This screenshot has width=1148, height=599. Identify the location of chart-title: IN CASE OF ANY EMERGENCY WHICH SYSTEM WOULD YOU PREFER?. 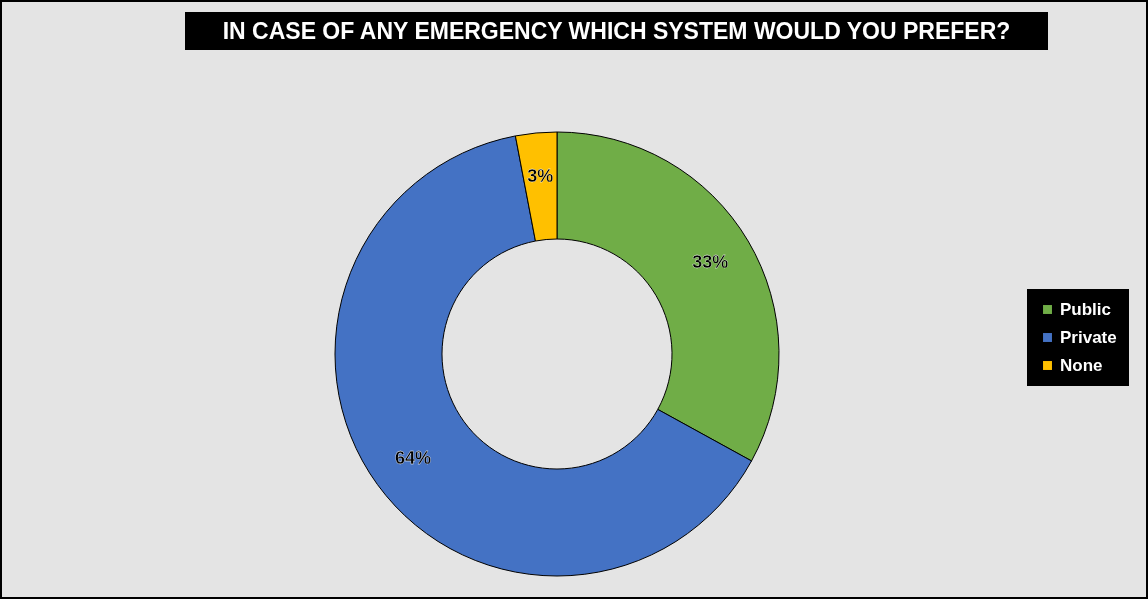
(616, 31).